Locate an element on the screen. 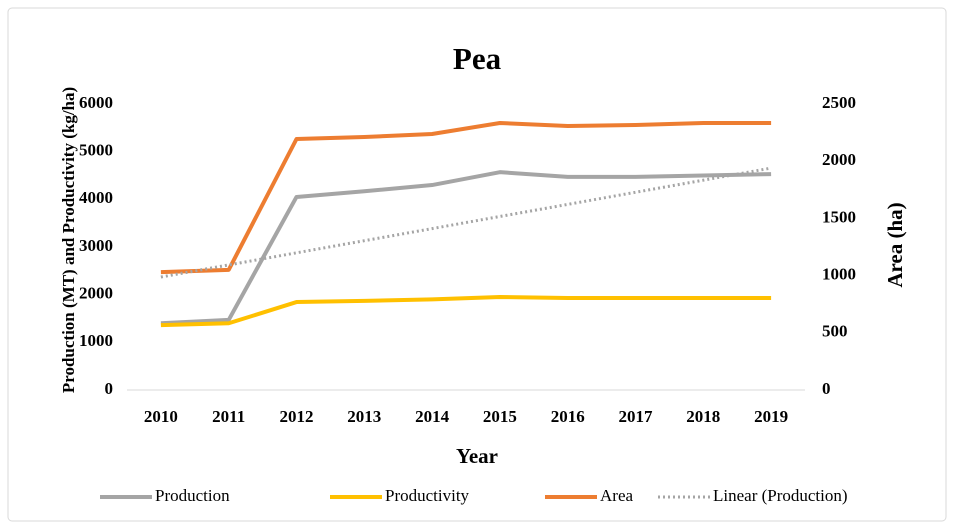 Image resolution: width=954 pixels, height=529 pixels. legend-label: Production is located at coordinates (192, 495).